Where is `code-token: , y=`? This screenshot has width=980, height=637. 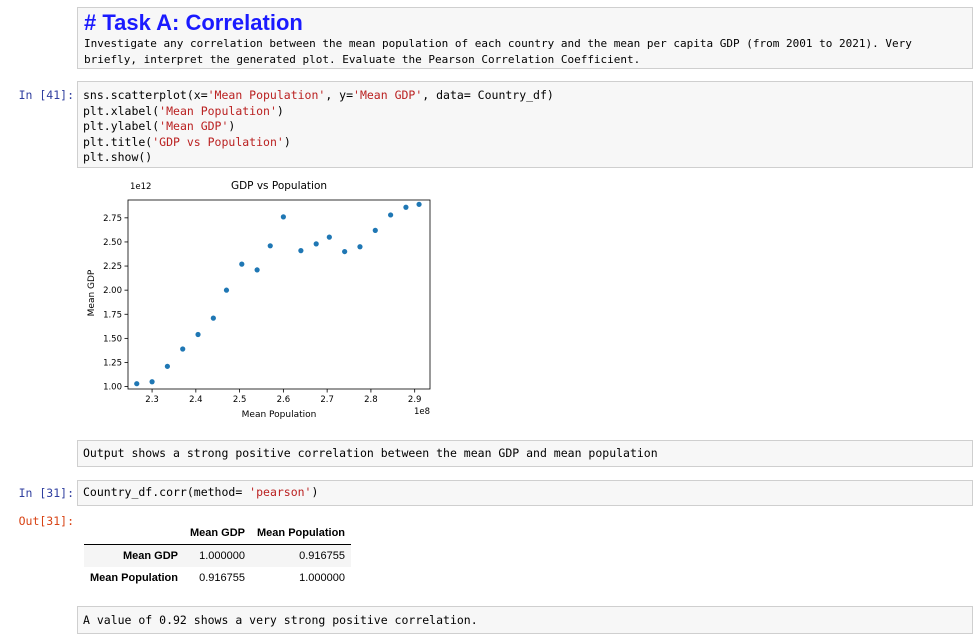 code-token: , y= is located at coordinates (339, 95).